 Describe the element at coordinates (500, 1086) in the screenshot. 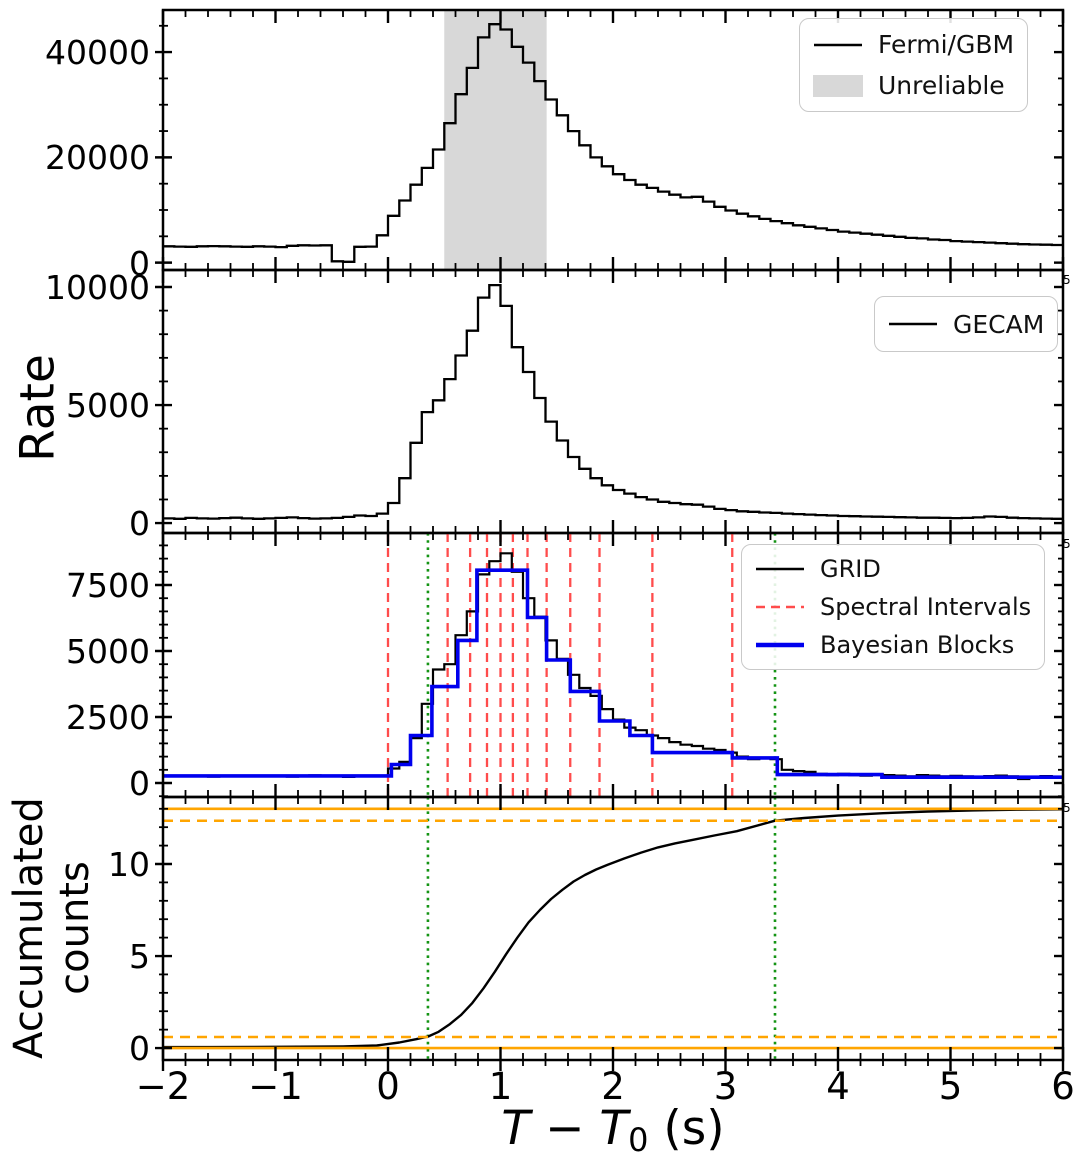

I see `x-tick-label: 1` at that location.